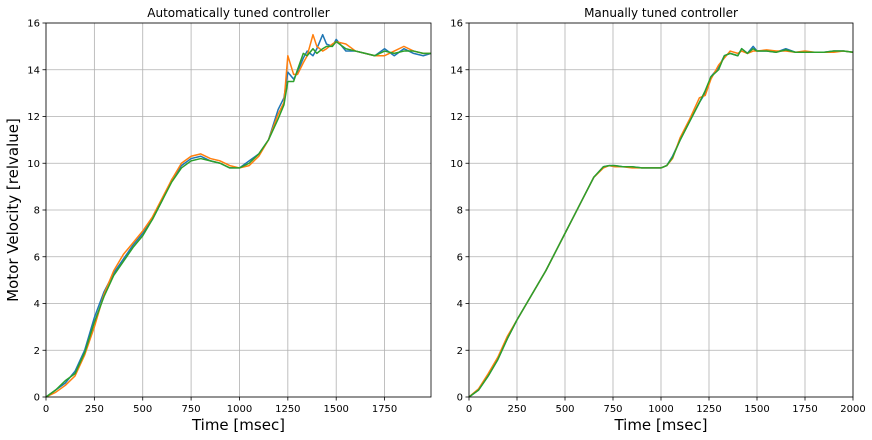 This screenshot has height=440, width=872. I want to click on manual-x-axis-label: Time [msec], so click(660, 425).